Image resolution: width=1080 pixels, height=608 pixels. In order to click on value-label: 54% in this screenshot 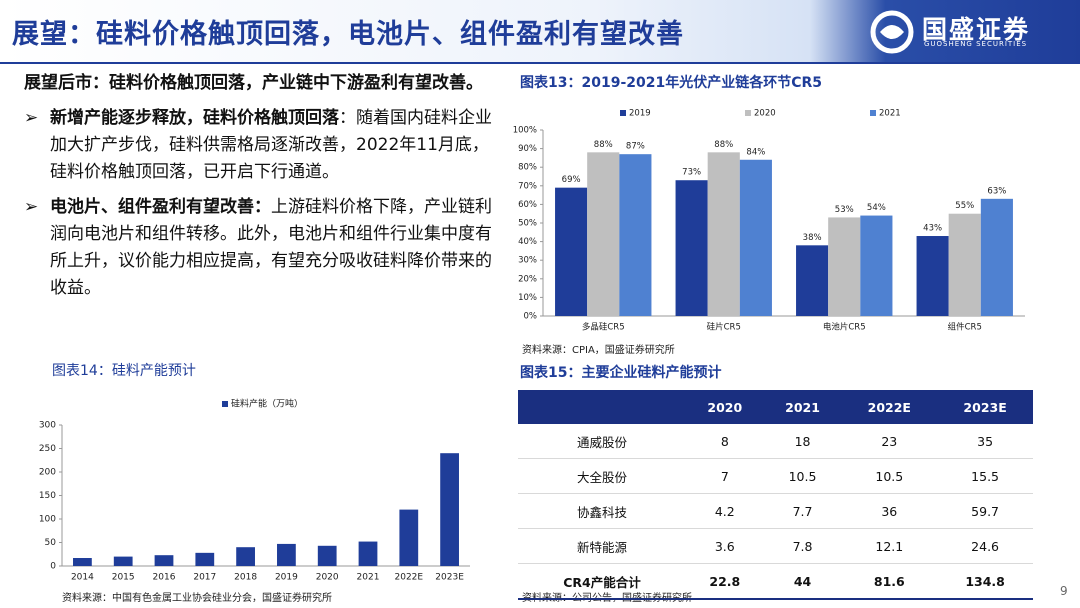, I will do `click(876, 208)`.